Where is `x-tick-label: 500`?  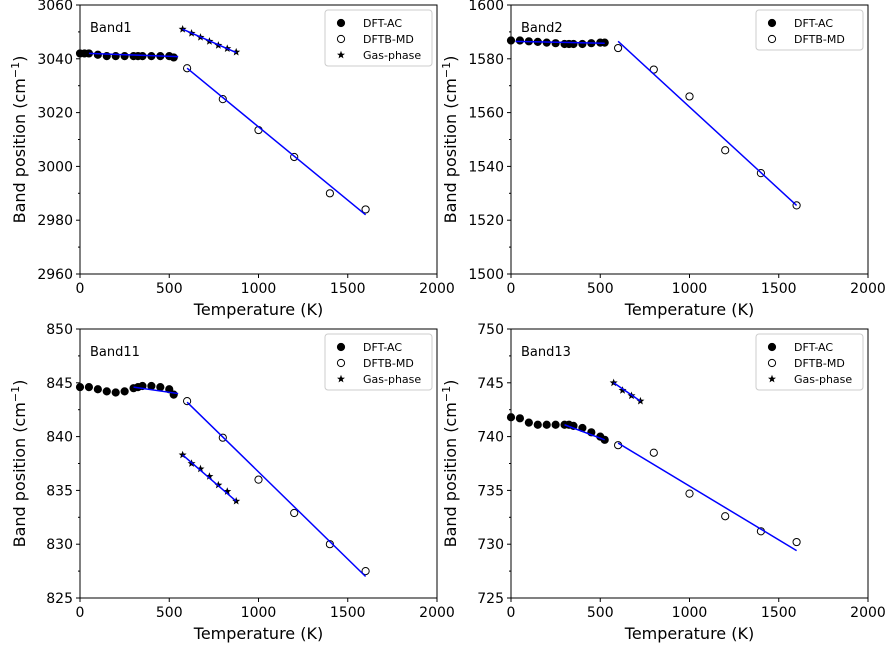 x-tick-label: 500 is located at coordinates (600, 613).